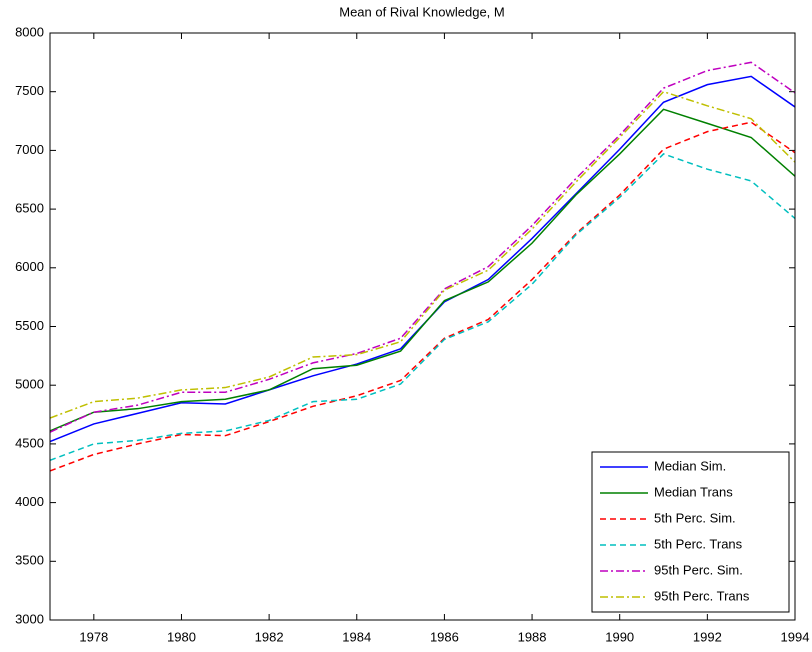  What do you see at coordinates (698, 569) in the screenshot?
I see `legend-label: 95th Perc. Sim.` at bounding box center [698, 569].